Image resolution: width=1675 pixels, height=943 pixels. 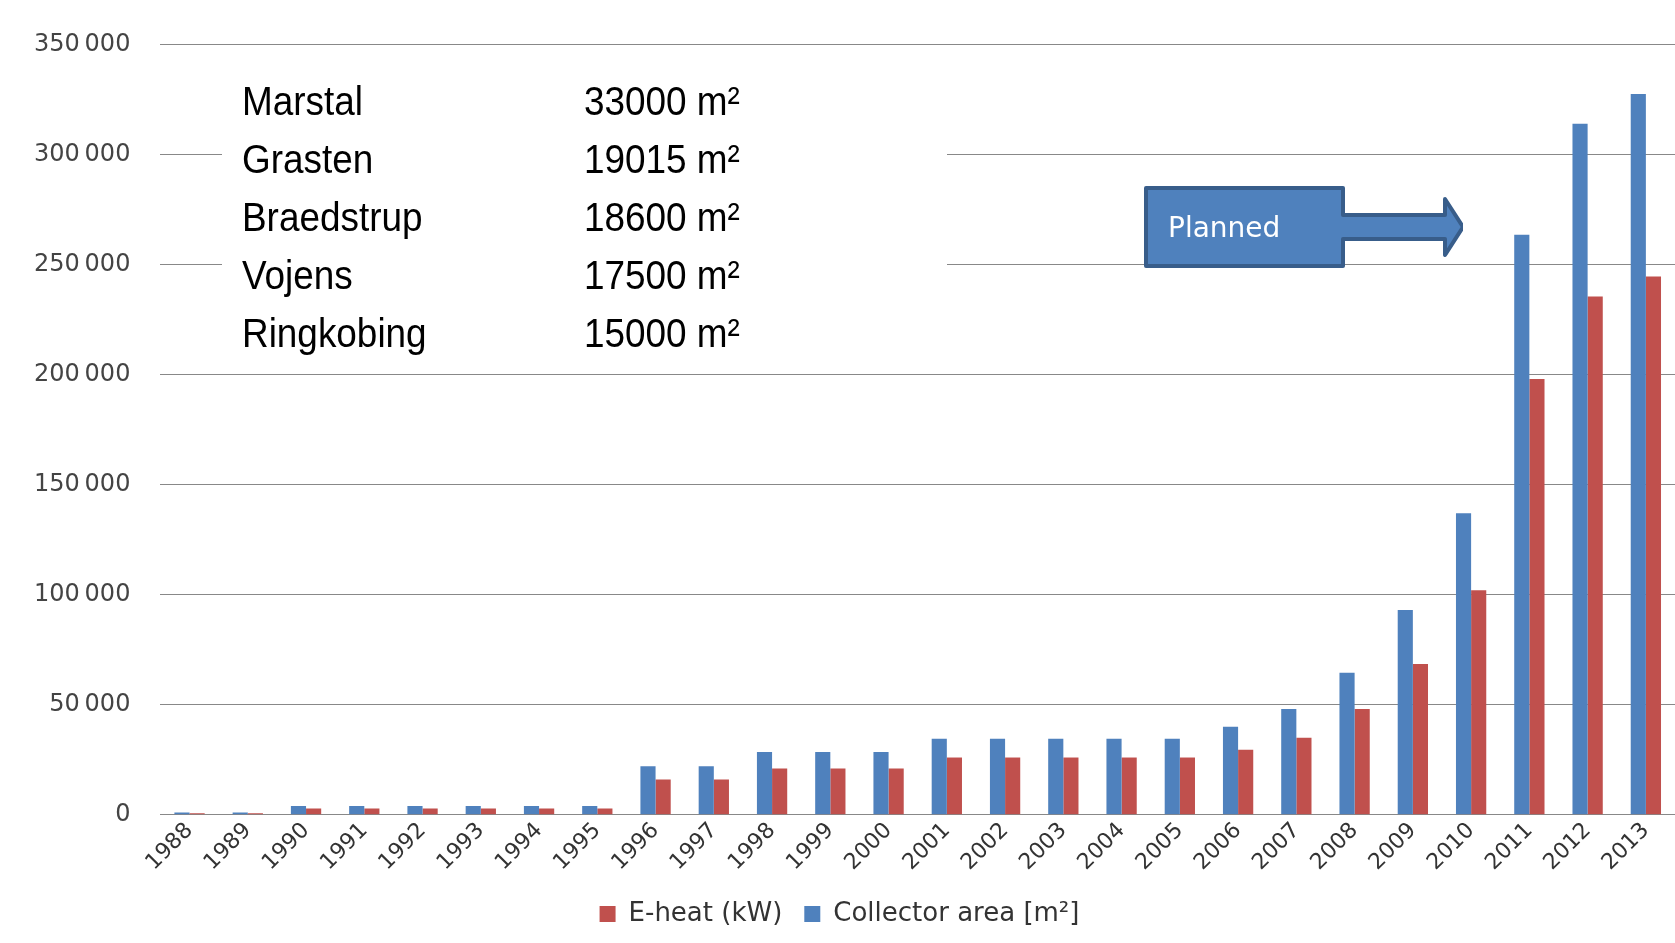 I want to click on legend-label: Collector area [m²], so click(x=956, y=911).